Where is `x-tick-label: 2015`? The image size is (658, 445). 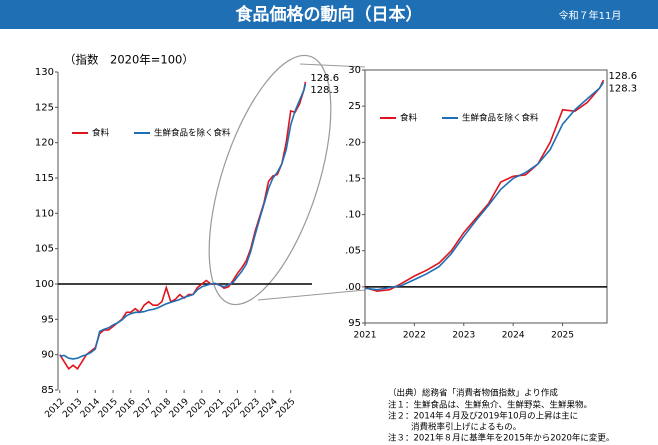
x-tick-label: 2015 is located at coordinates (108, 408).